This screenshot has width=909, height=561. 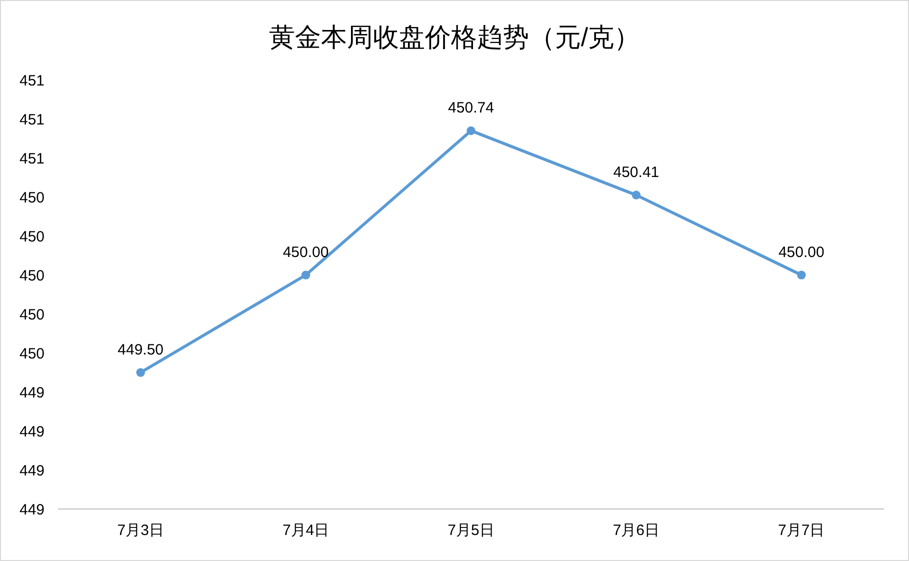 I want to click on x-tick-label: 7月4日, so click(x=306, y=530).